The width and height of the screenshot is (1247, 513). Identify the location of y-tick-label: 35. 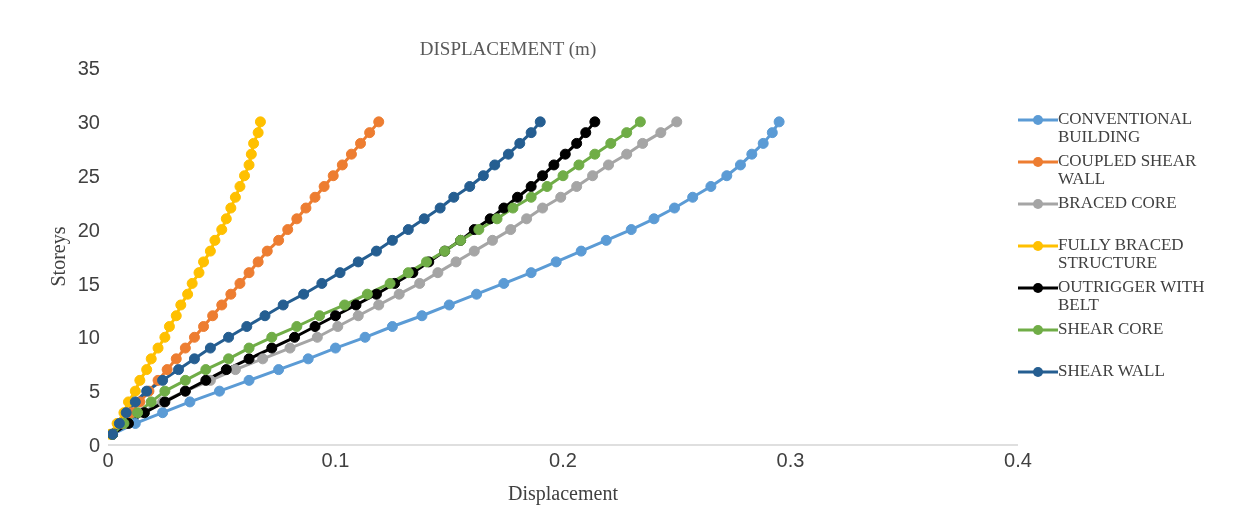
(88, 68).